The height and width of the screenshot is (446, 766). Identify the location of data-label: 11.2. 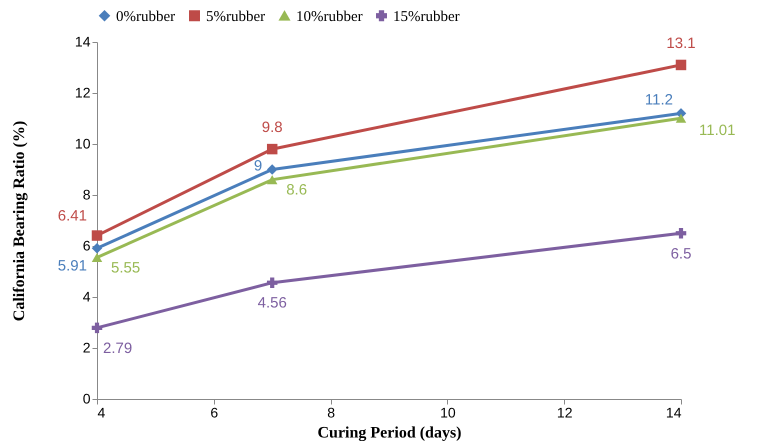
(658, 99).